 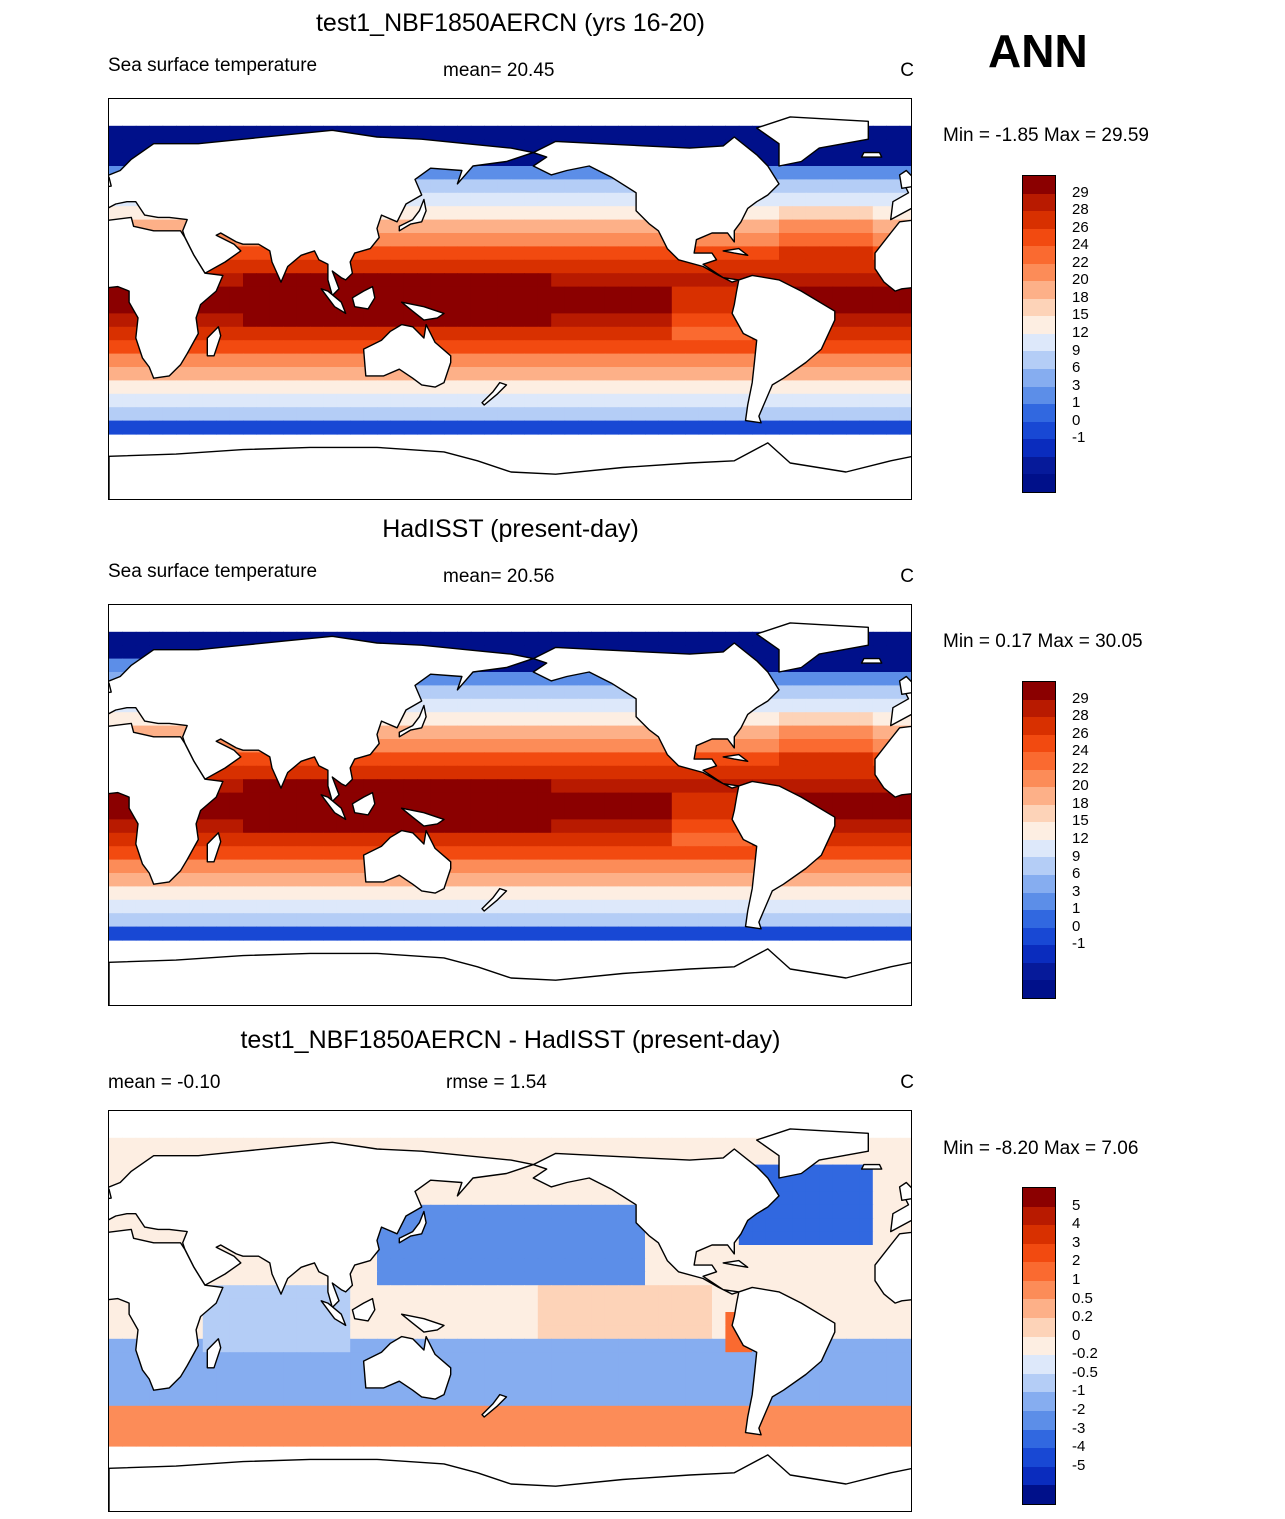 I want to click on colorbar-tick-label: 22, so click(x=1080, y=262).